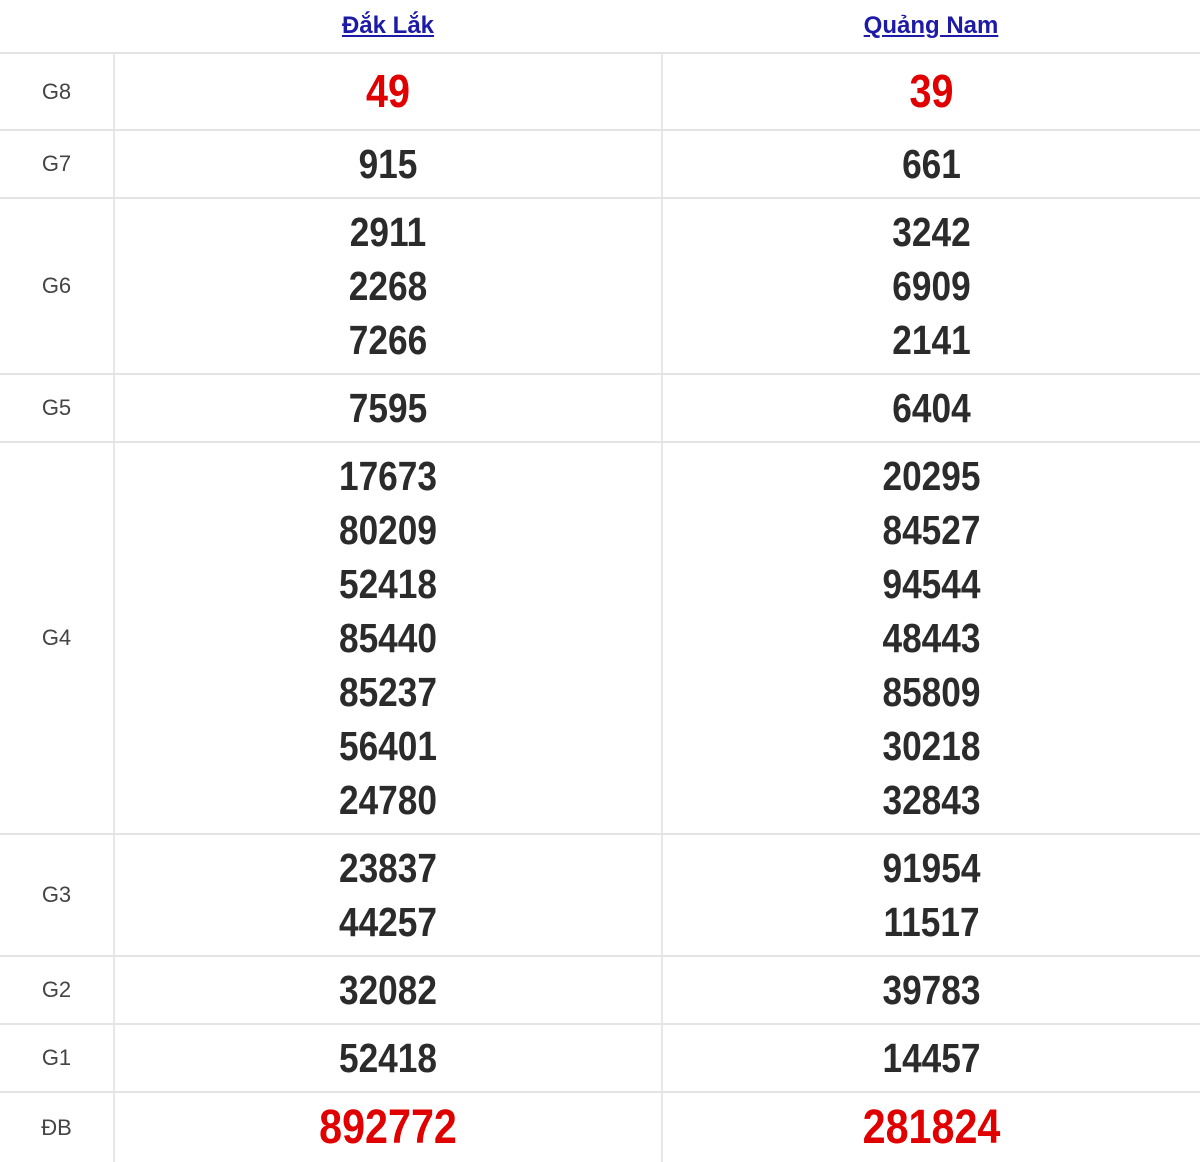  Describe the element at coordinates (931, 922) in the screenshot. I see `result-number: 11517` at that location.